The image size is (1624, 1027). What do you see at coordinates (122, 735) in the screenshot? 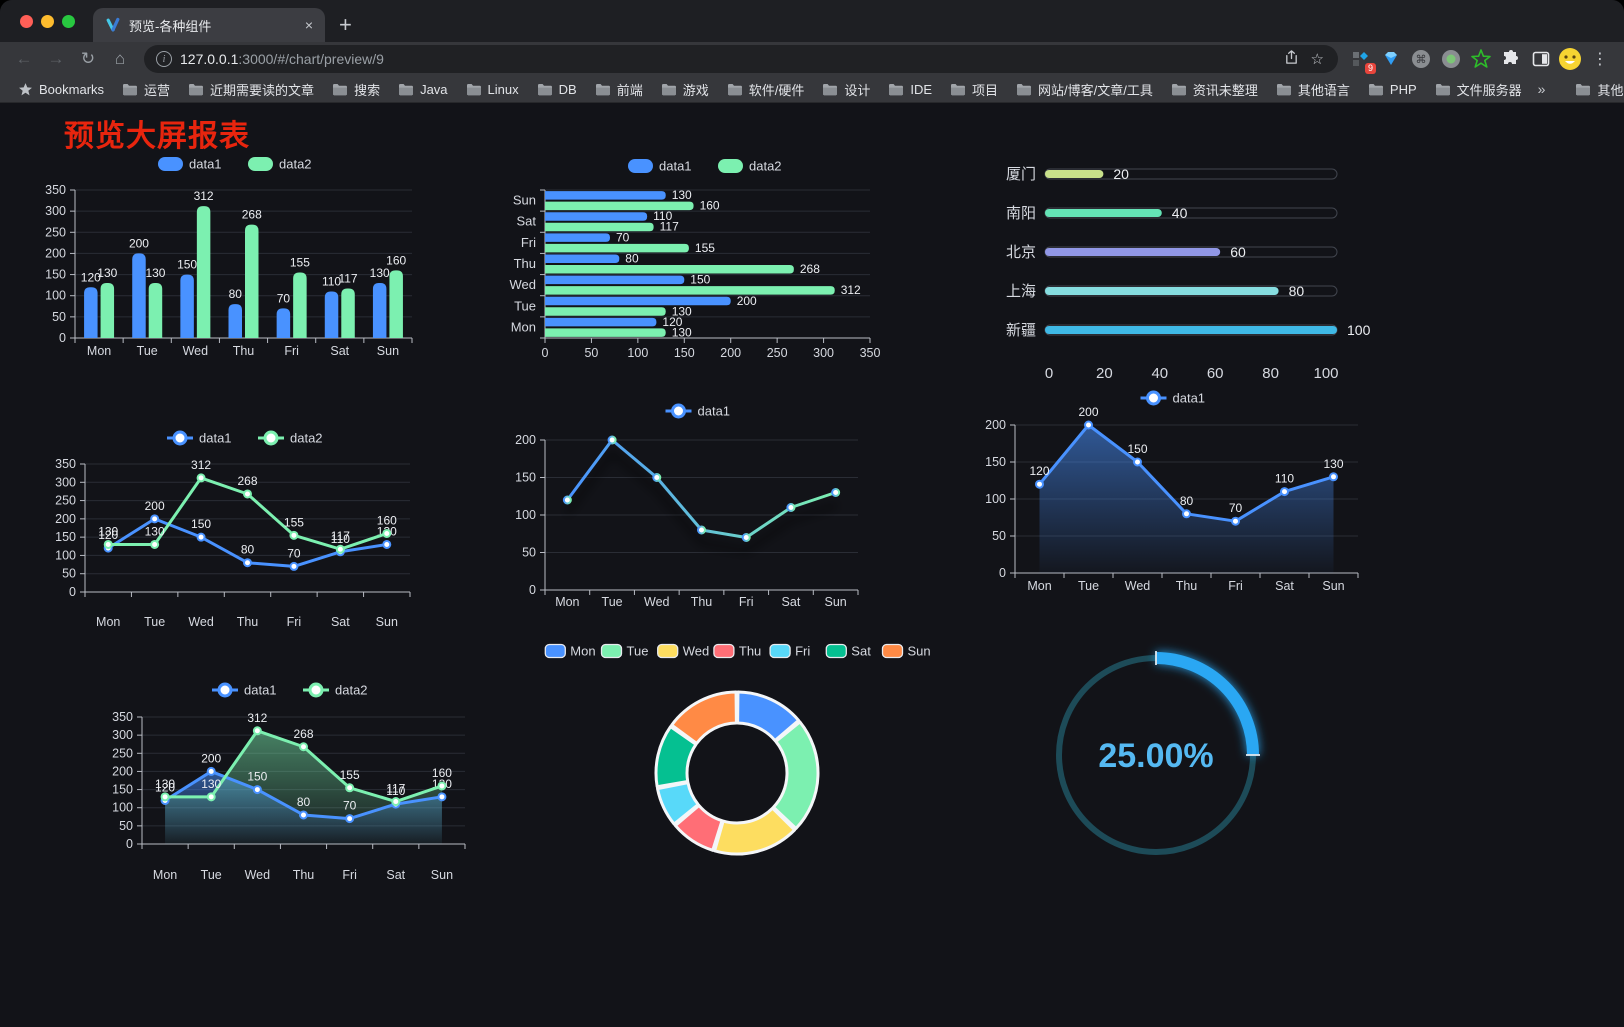
I see `svg-text: 300` at bounding box center [122, 735].